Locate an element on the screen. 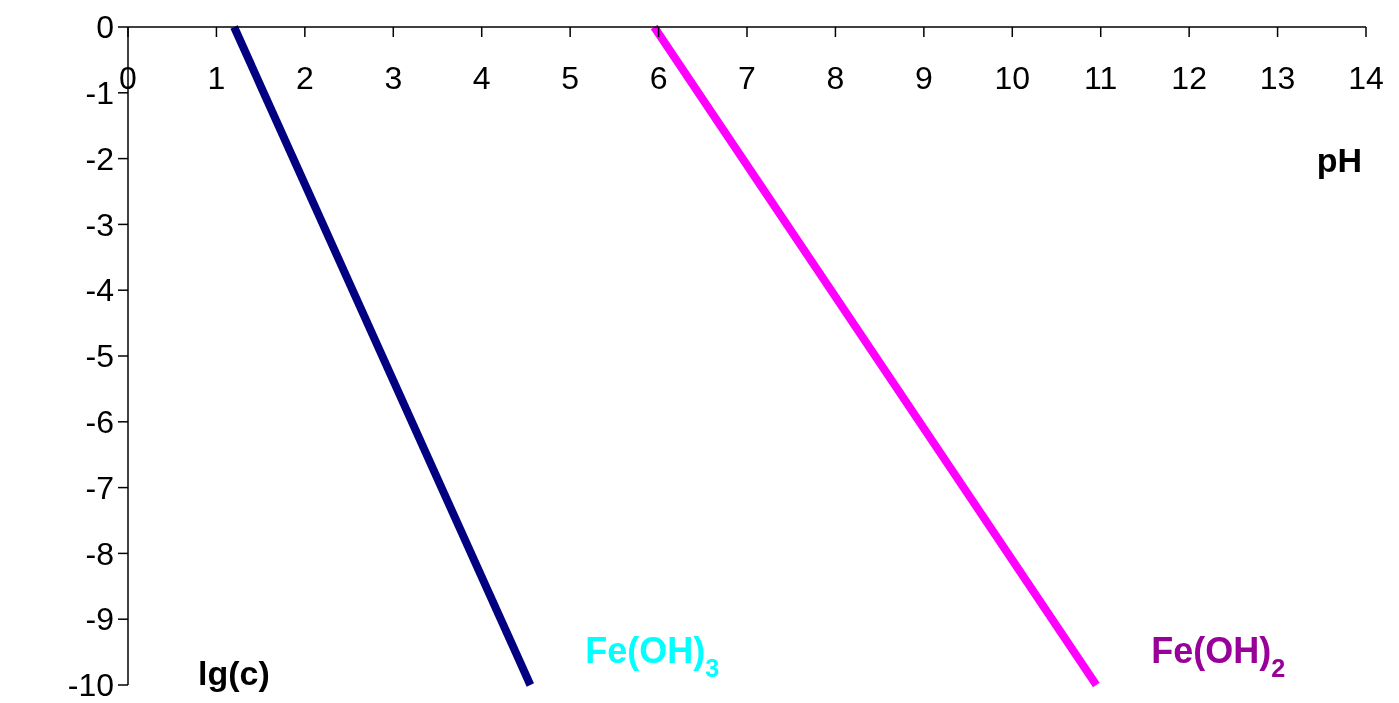 The width and height of the screenshot is (1399, 703). y-tick-label: -8 is located at coordinates (99, 553).